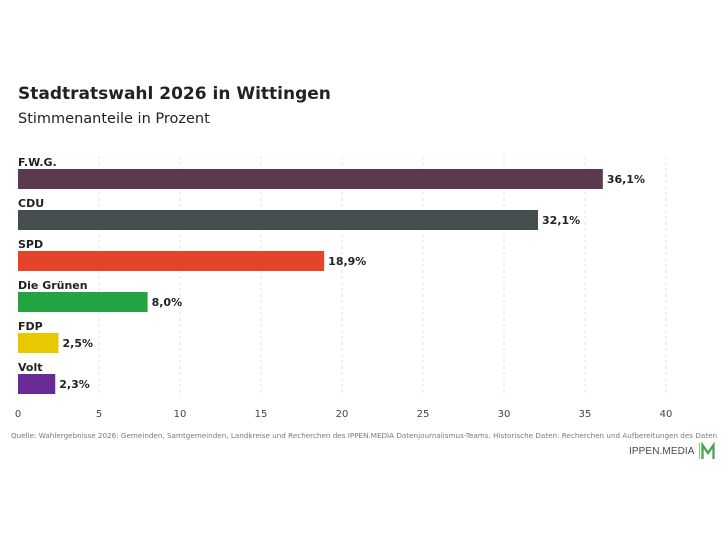  I want to click on category-label: F.W.G., so click(37, 162).